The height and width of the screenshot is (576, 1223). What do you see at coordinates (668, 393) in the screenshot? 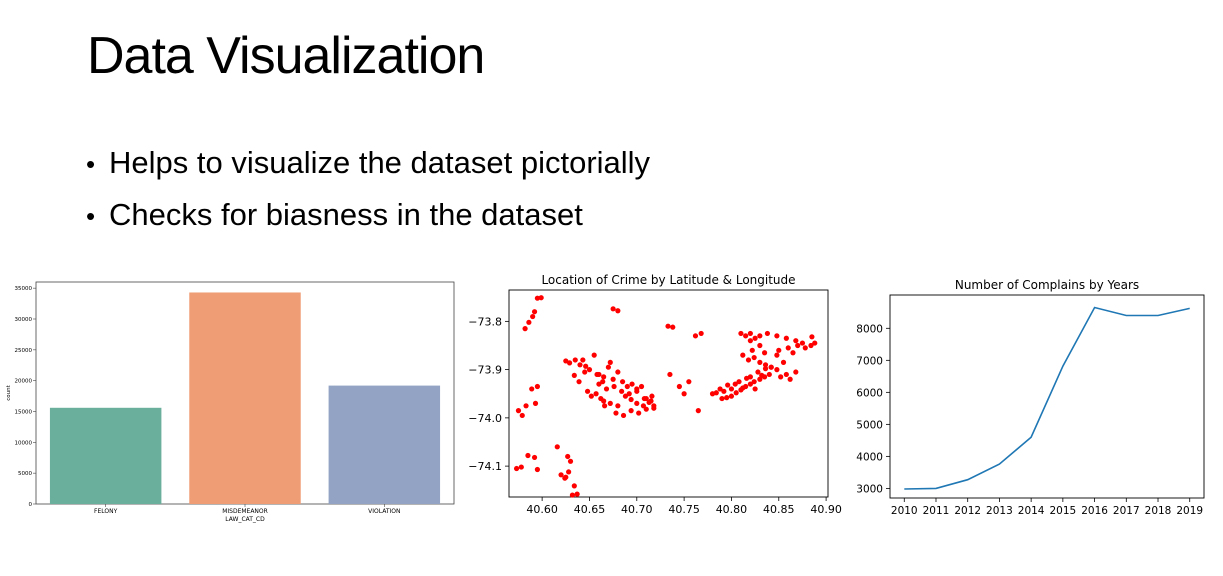
I see `scatter-plot-frame` at bounding box center [668, 393].